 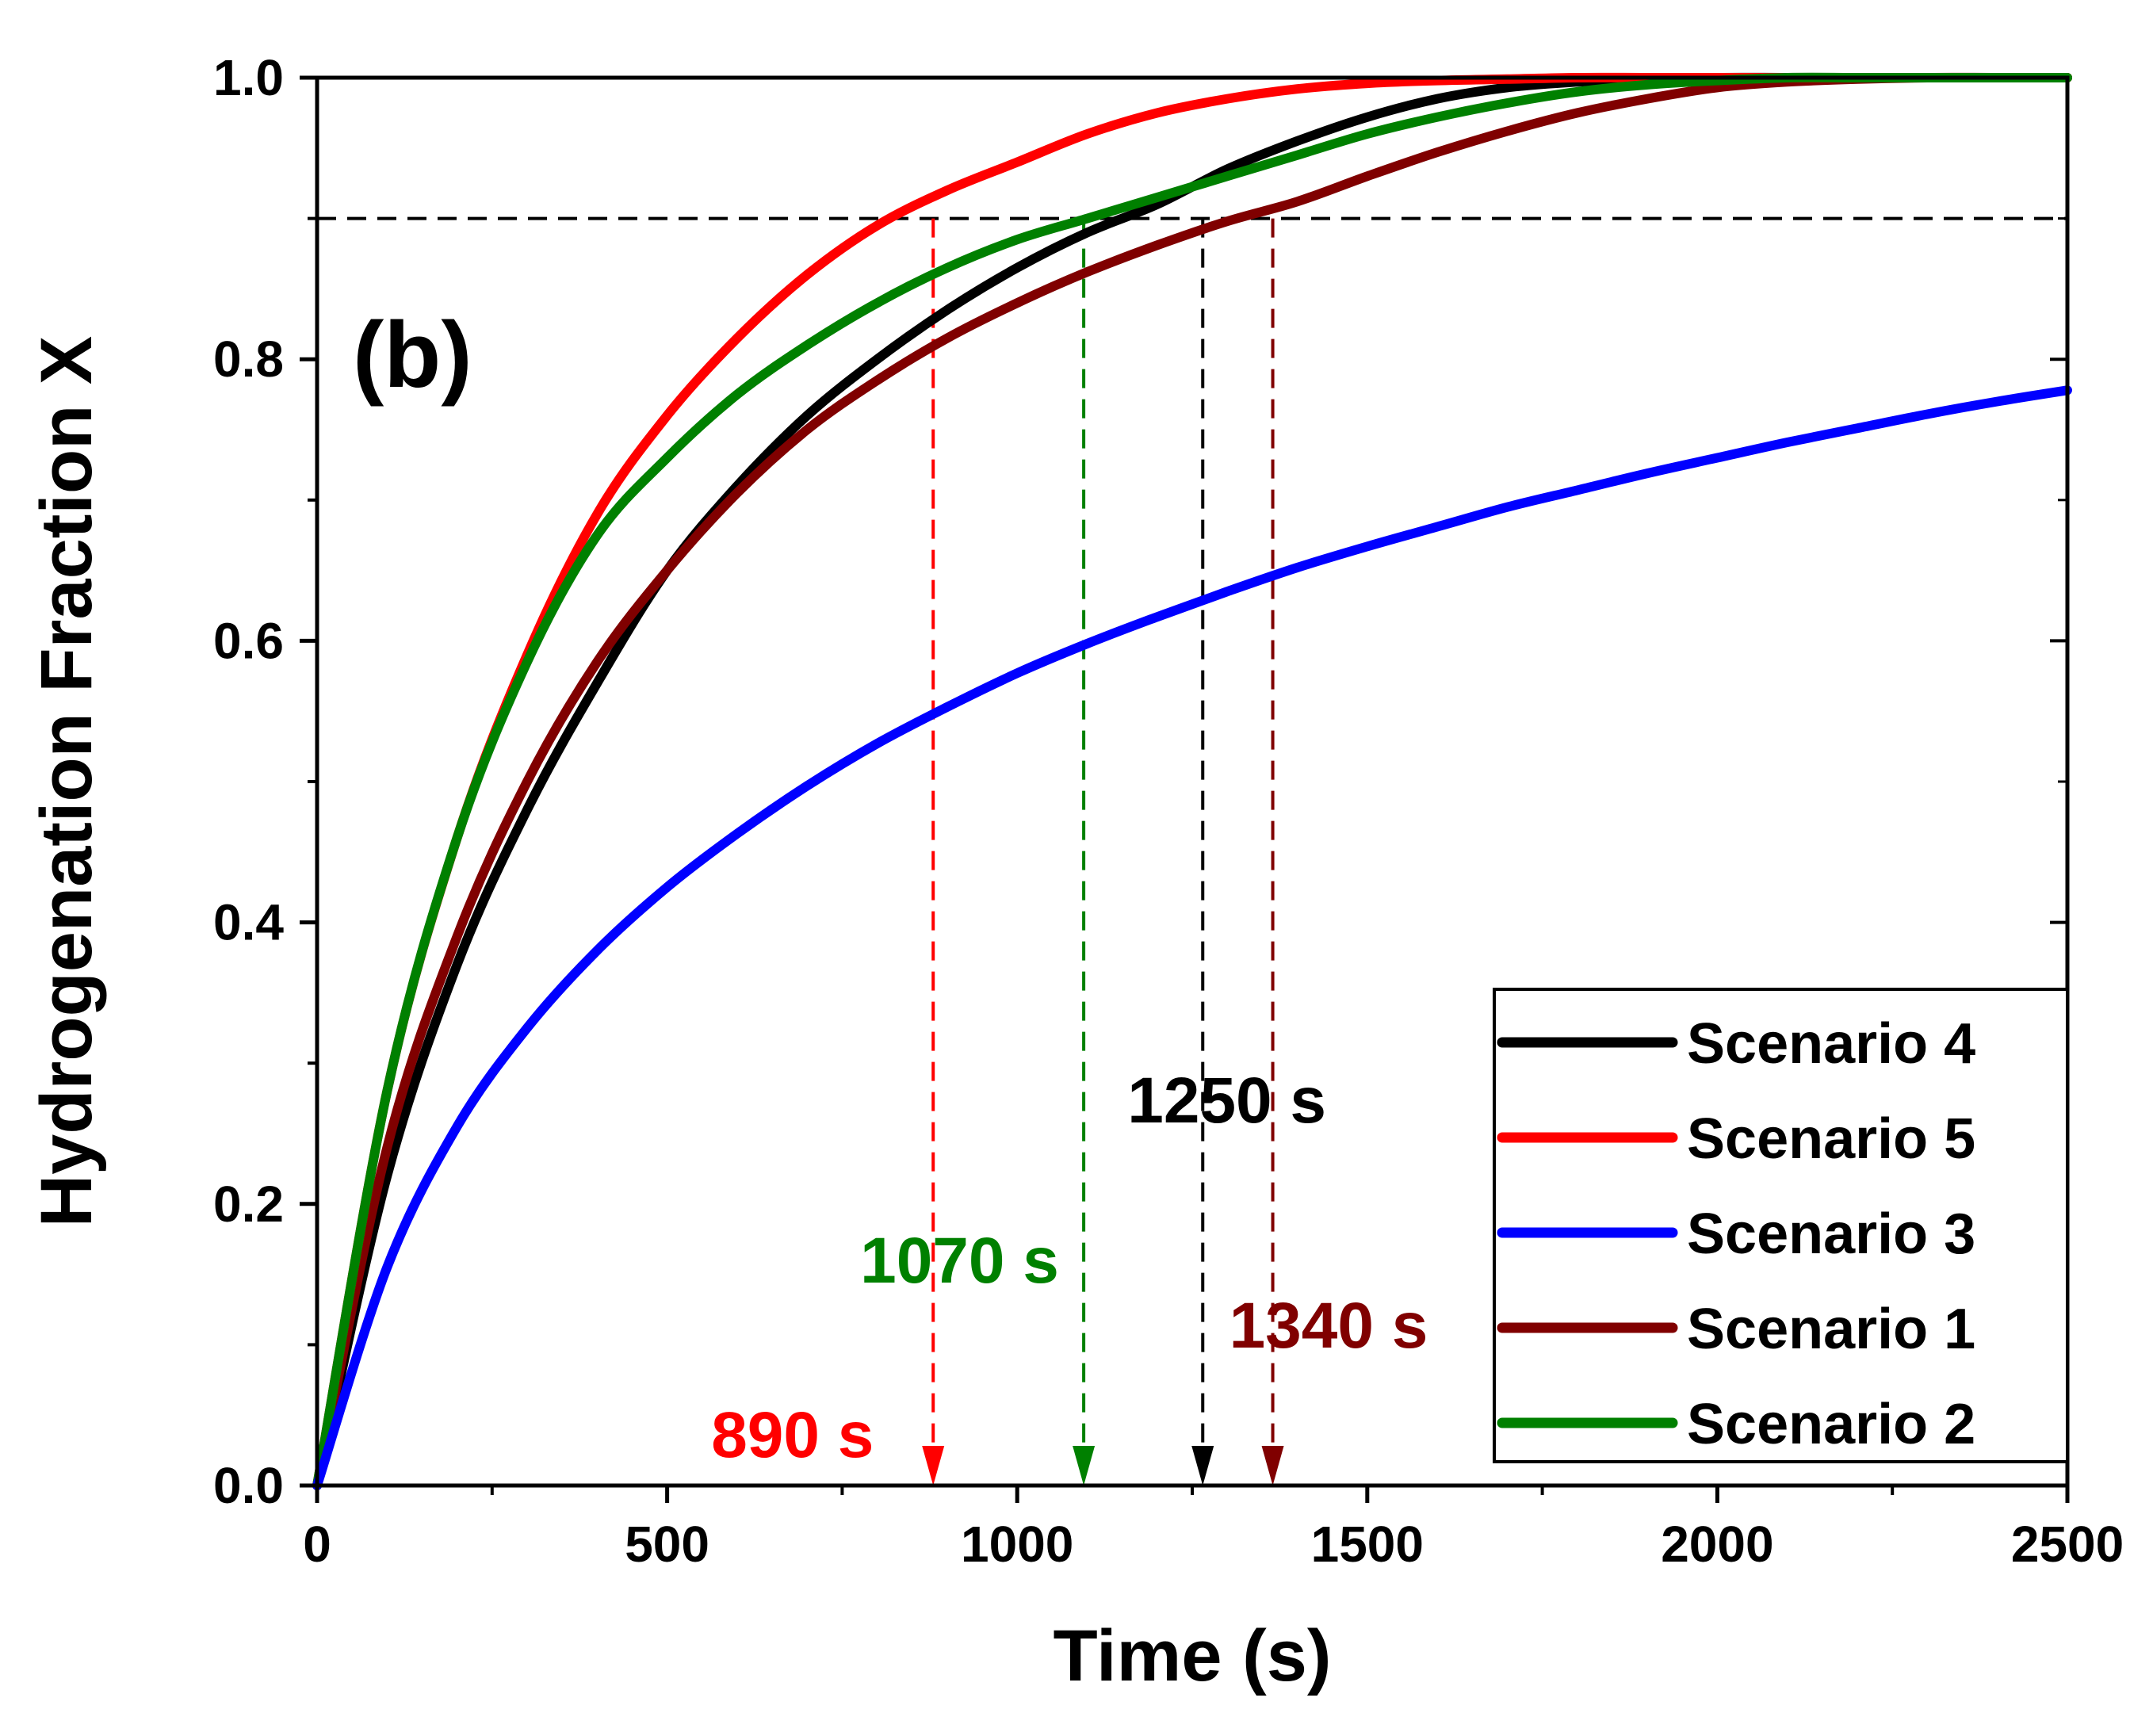 I want to click on annotation-label-890-s: 890 s, so click(x=792, y=1435).